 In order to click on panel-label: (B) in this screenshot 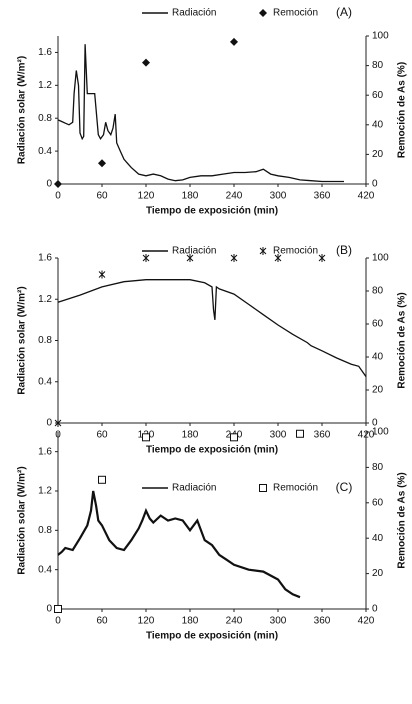, I will do `click(344, 250)`.